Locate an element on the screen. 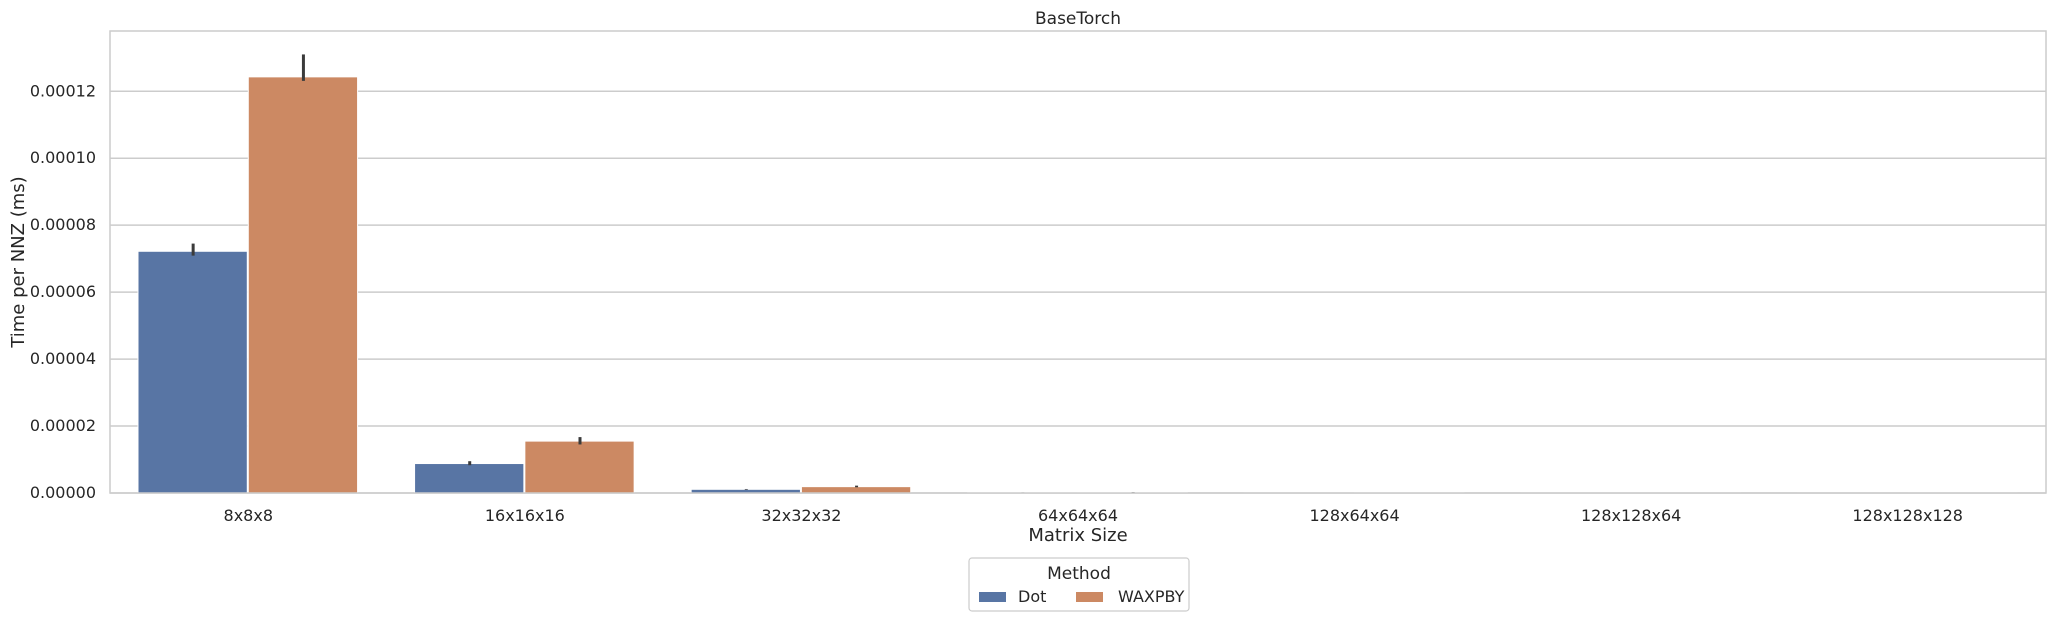 Image resolution: width=2057 pixels, height=625 pixels. x-tick-label: 128x128x128 is located at coordinates (1907, 515).